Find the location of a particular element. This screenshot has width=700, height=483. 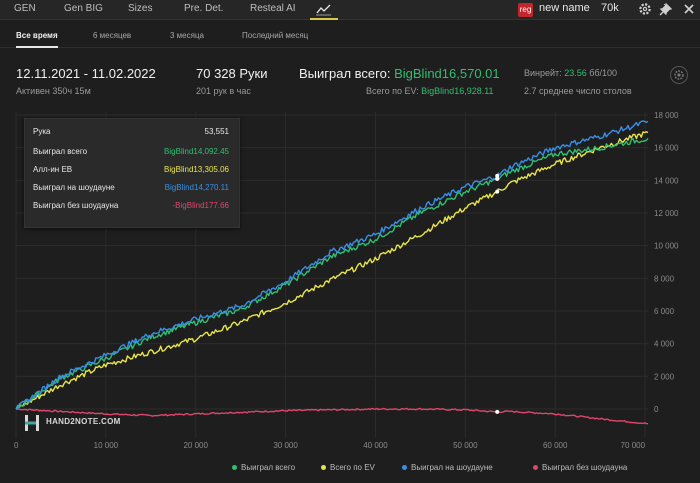

tab-gen: GEN is located at coordinates (25, 8).